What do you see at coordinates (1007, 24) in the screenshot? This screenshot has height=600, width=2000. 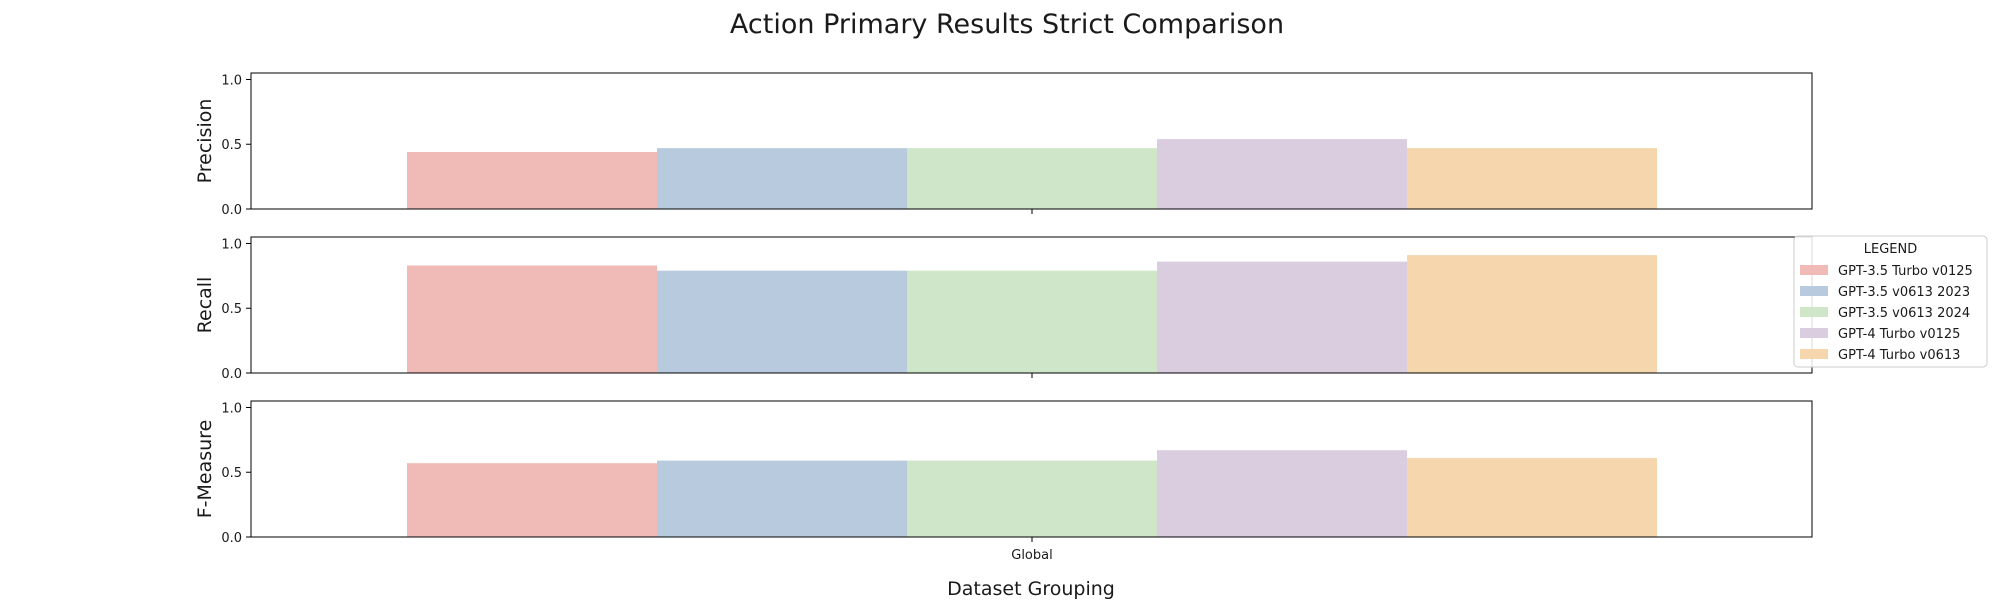 I see `chart-title: Action Primary Results Strict Comparison` at bounding box center [1007, 24].